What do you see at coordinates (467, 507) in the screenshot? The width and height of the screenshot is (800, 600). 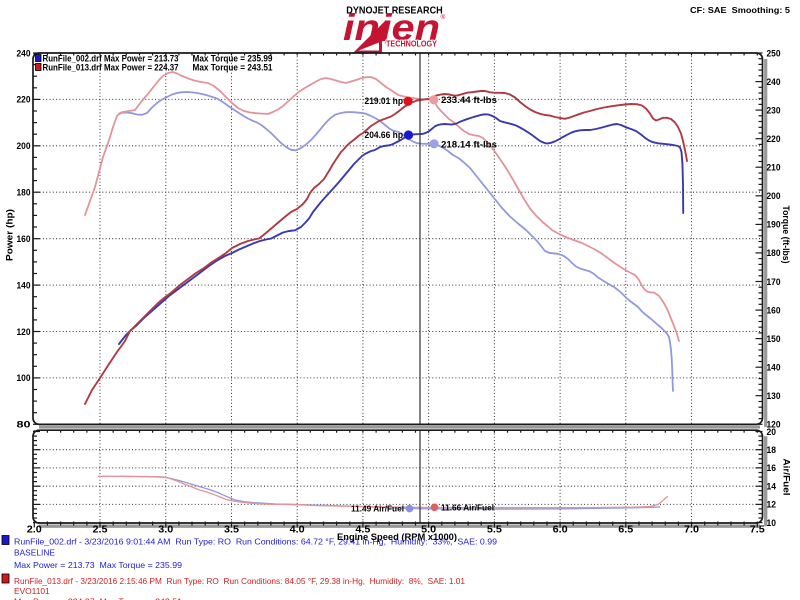 I see `svg-text: 11.66 Air/Fuel` at bounding box center [467, 507].